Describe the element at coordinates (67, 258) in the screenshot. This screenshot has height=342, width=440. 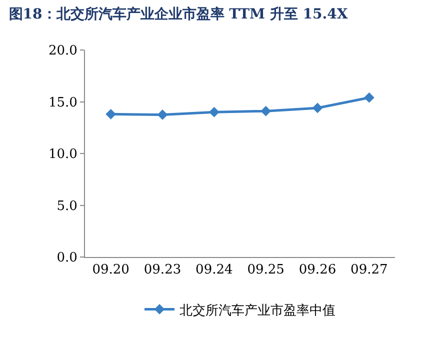
I see `y-tick-label: 0.0` at that location.